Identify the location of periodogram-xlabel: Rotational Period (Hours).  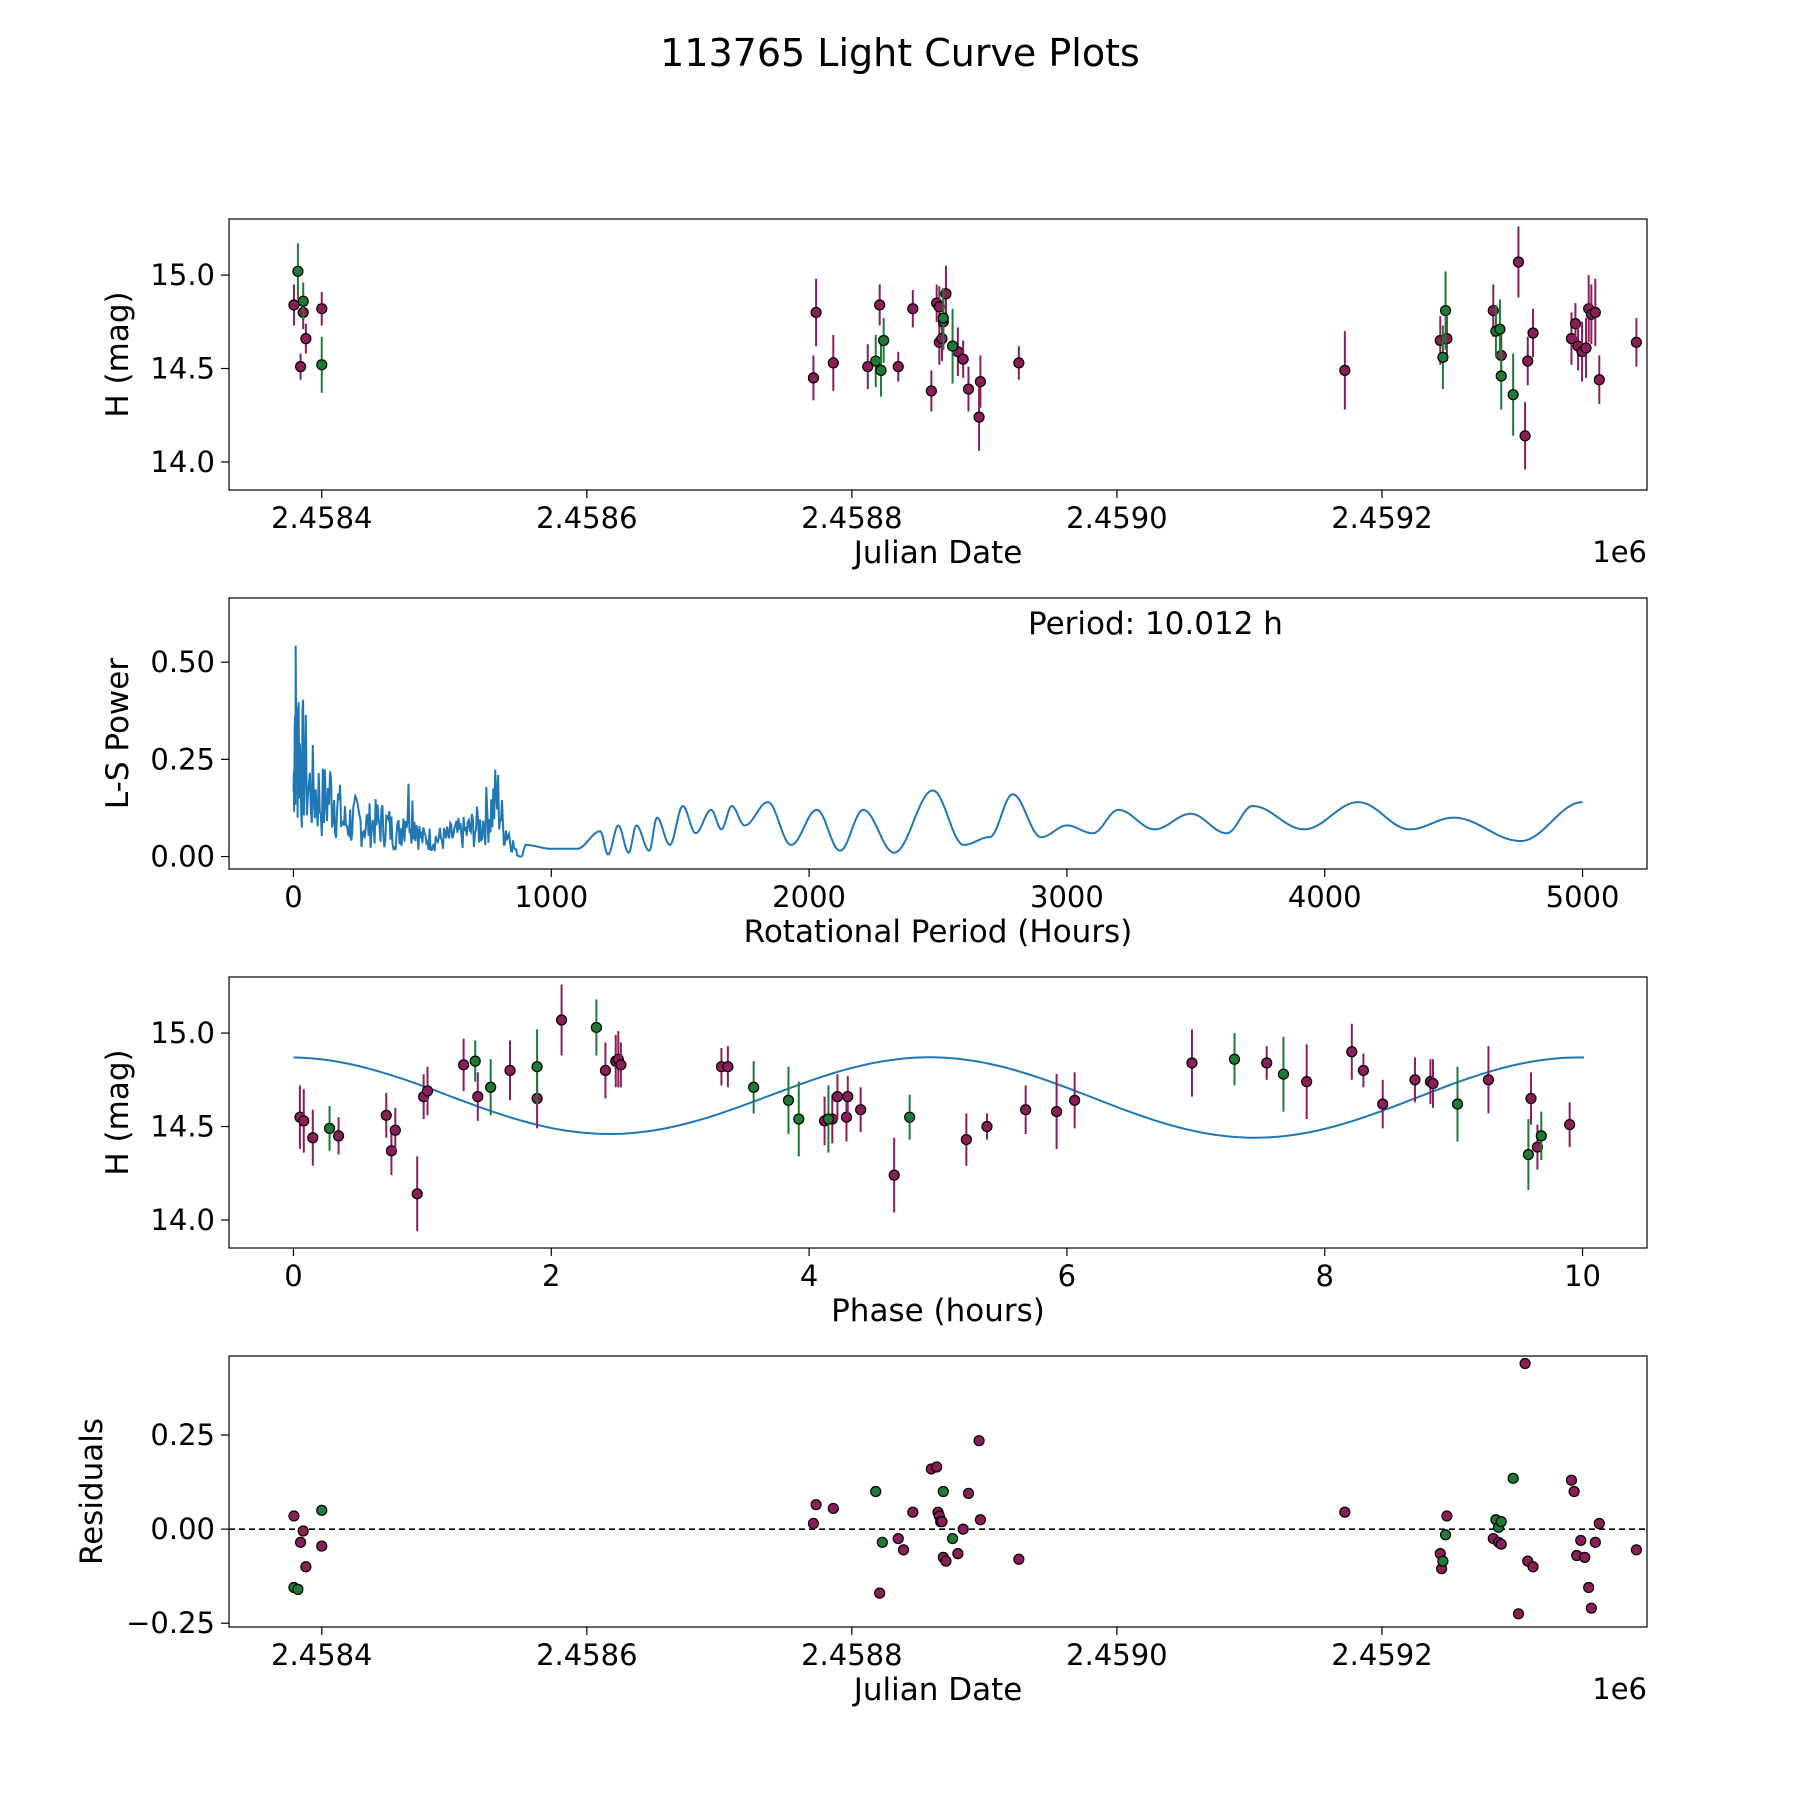
(938, 932).